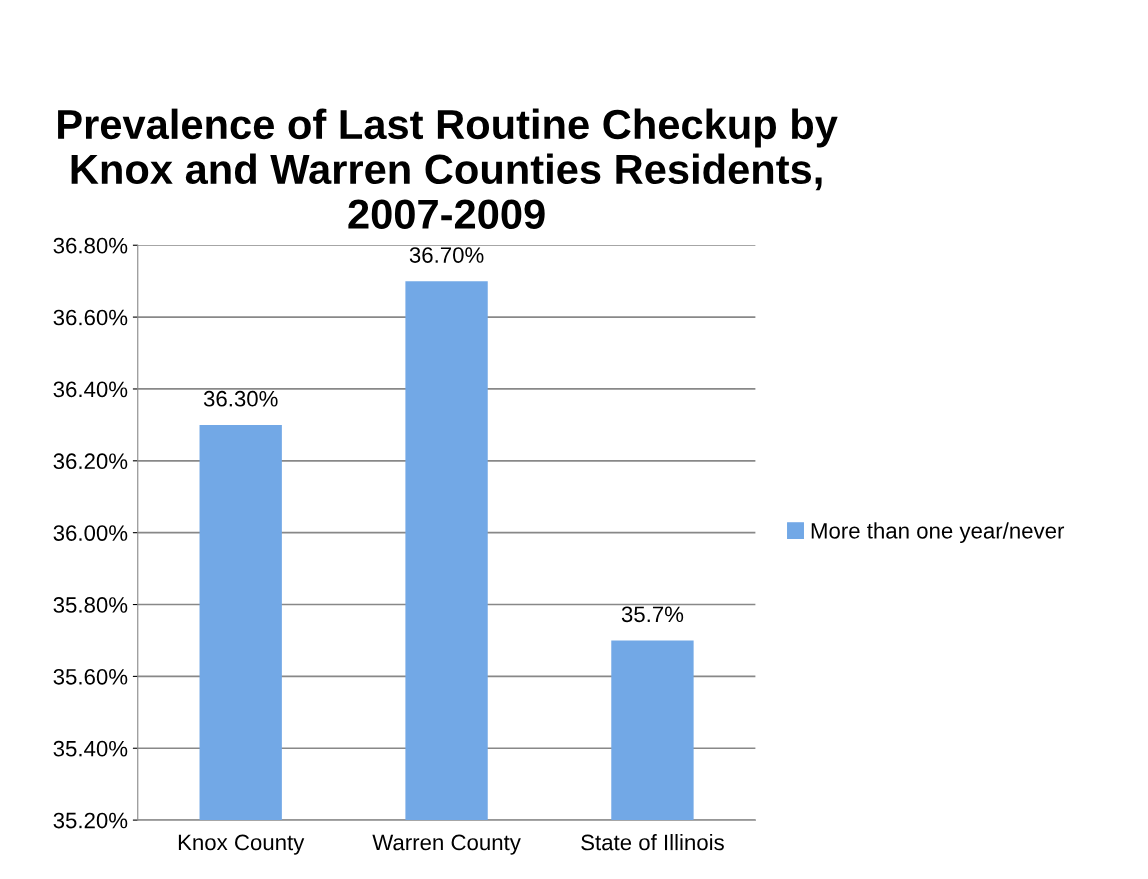  I want to click on y-tick-label: 36.20%, so click(90, 461).